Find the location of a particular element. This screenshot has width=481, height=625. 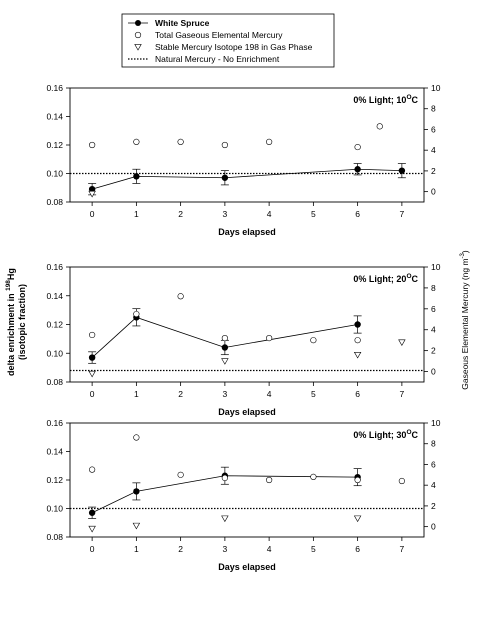

panel-title: 0% Light; 30OC is located at coordinates (385, 434).